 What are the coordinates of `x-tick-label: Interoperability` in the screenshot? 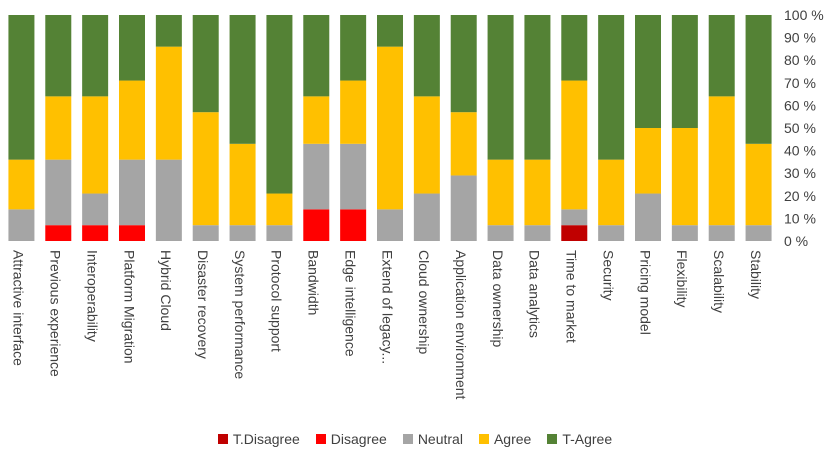 It's located at (92, 296).